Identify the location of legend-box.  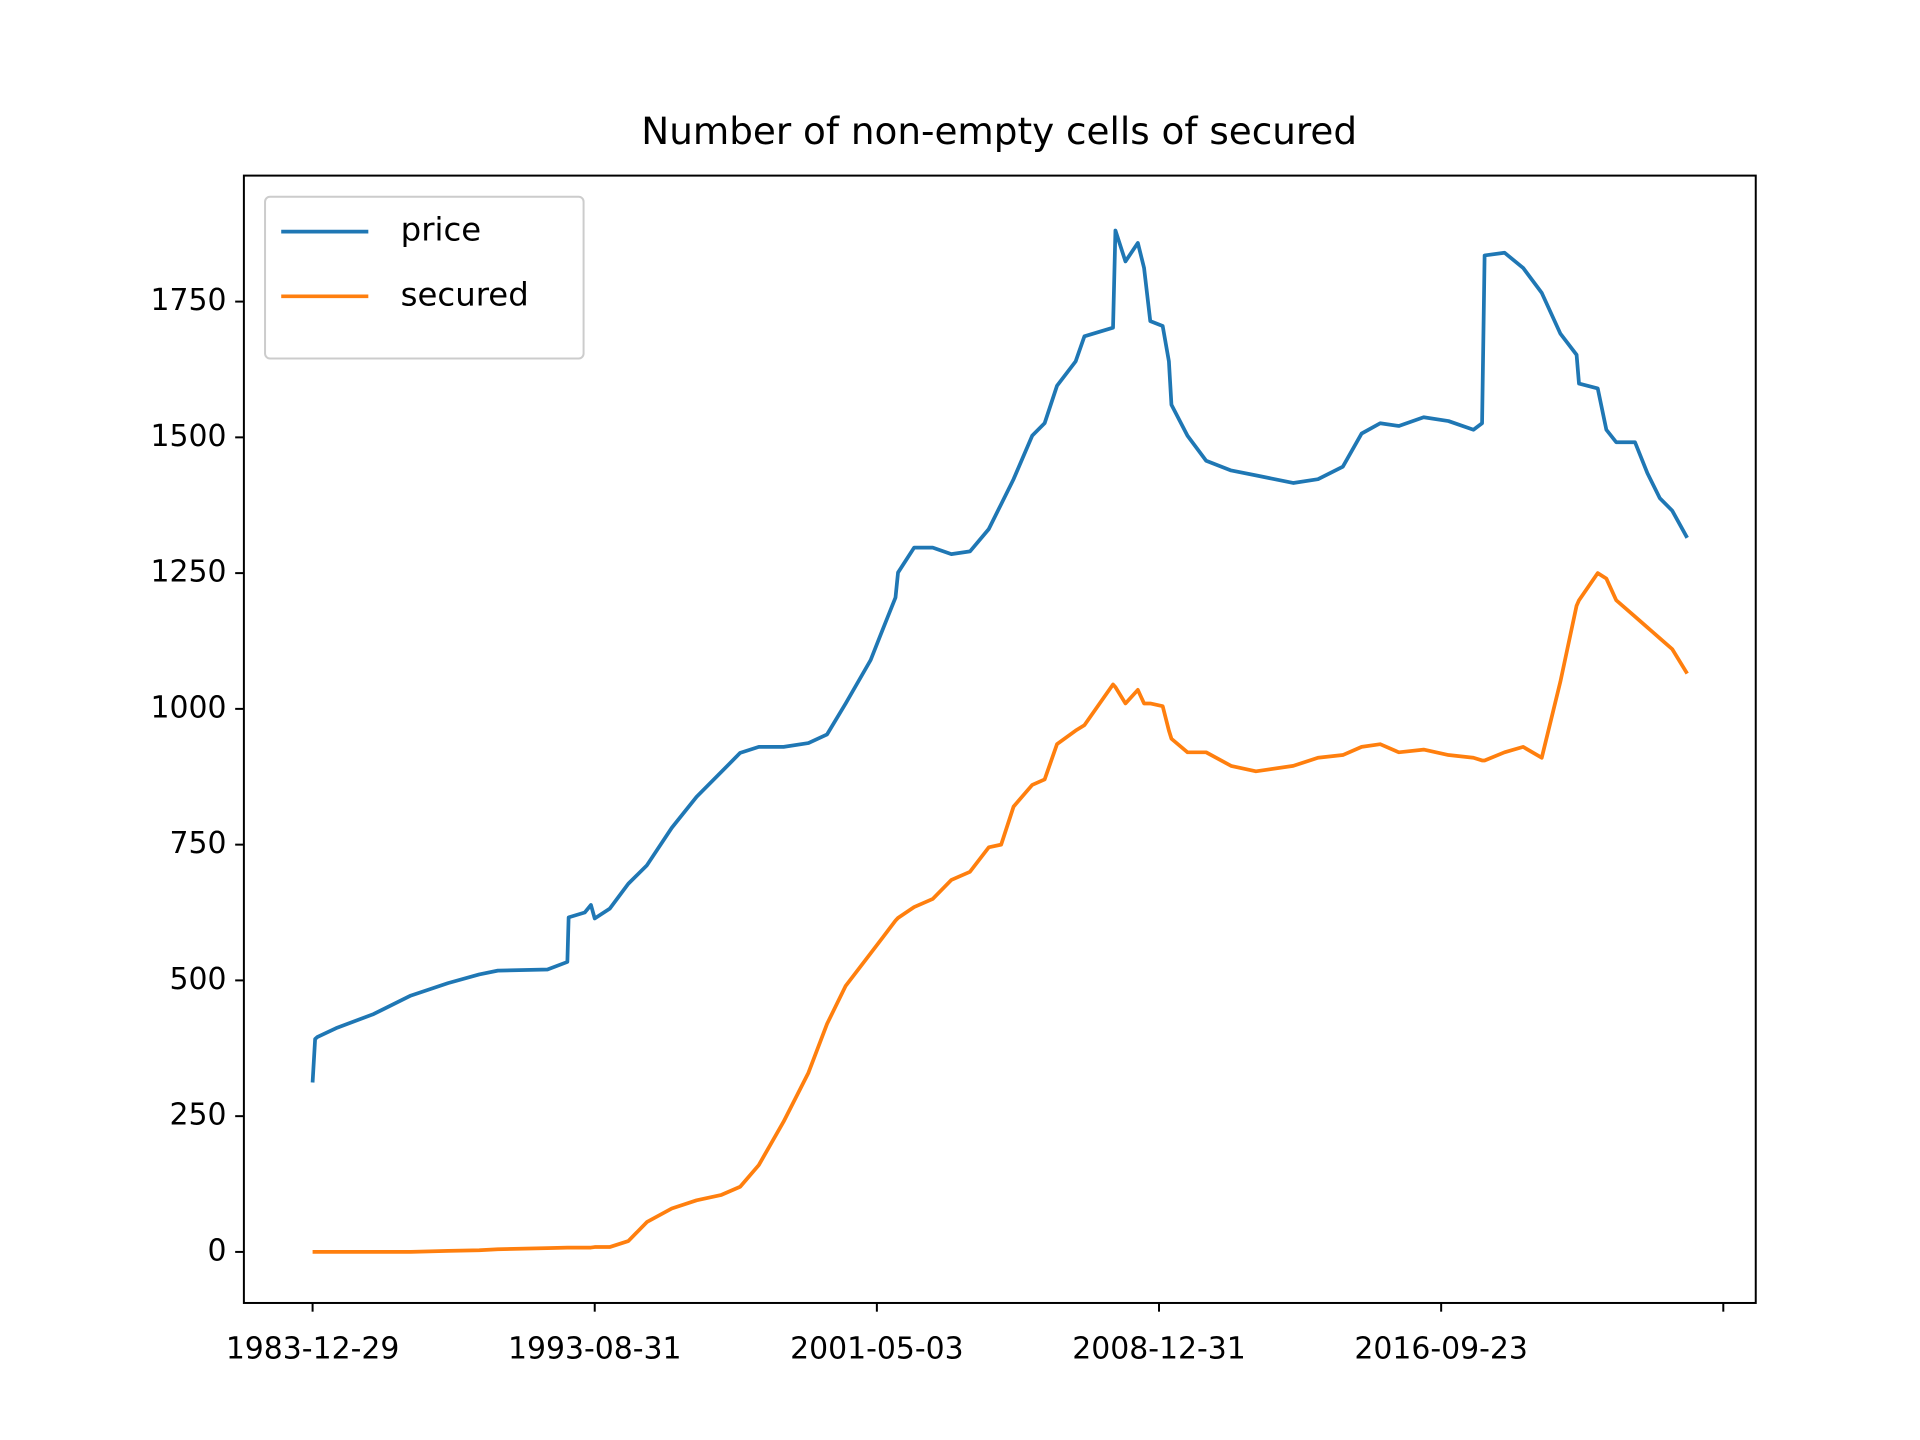
(424, 277).